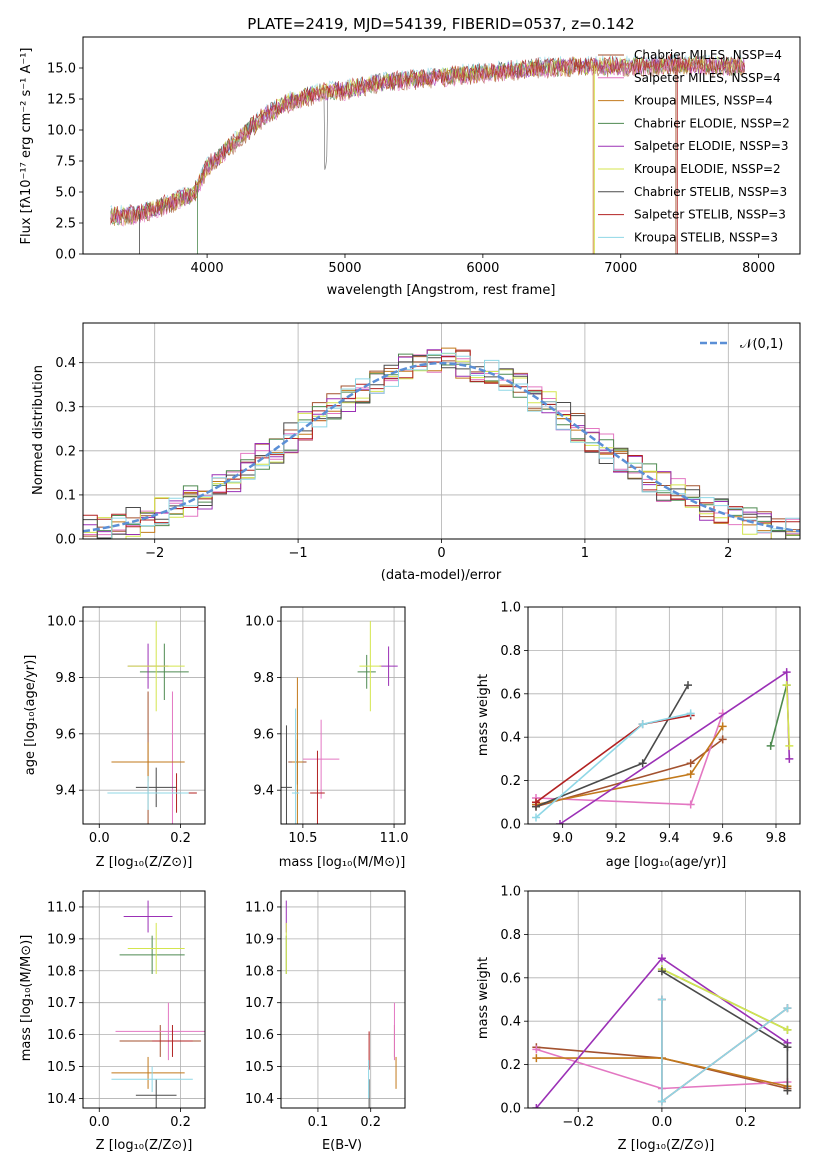 The height and width of the screenshot is (1170, 819). I want to click on weight-lines, so click(662, 1031).